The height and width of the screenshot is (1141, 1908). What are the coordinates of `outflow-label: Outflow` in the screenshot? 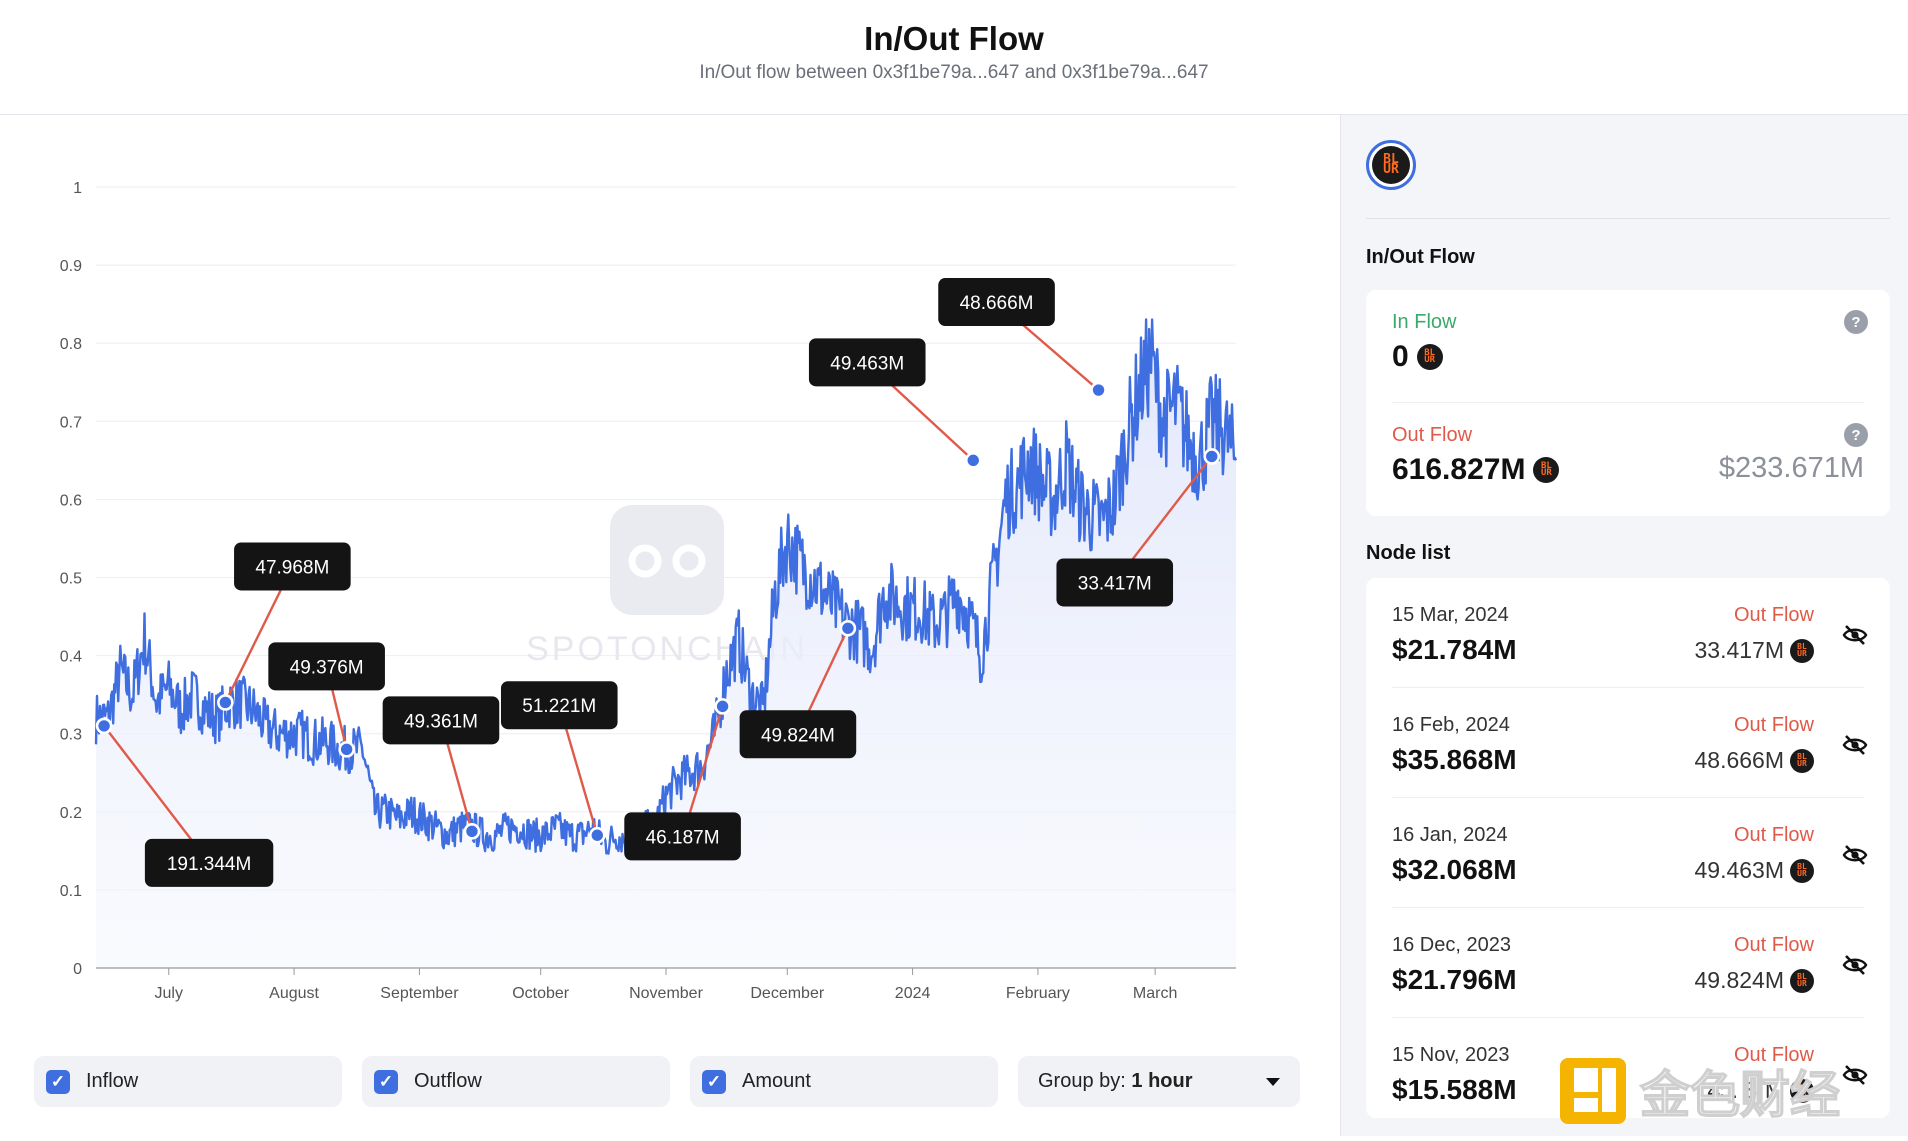 It's located at (448, 1081).